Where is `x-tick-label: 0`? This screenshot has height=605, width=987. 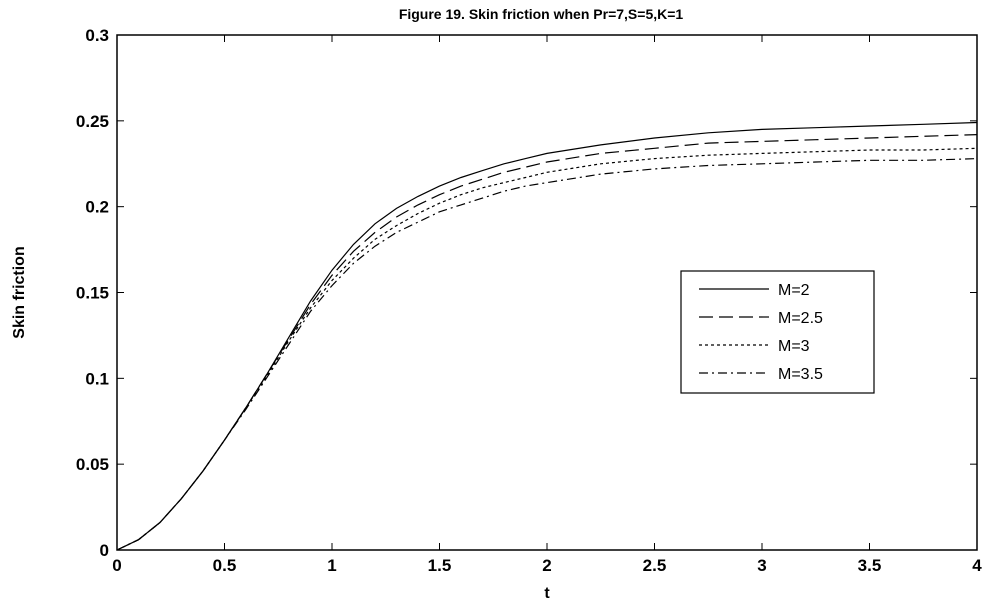 x-tick-label: 0 is located at coordinates (116, 565).